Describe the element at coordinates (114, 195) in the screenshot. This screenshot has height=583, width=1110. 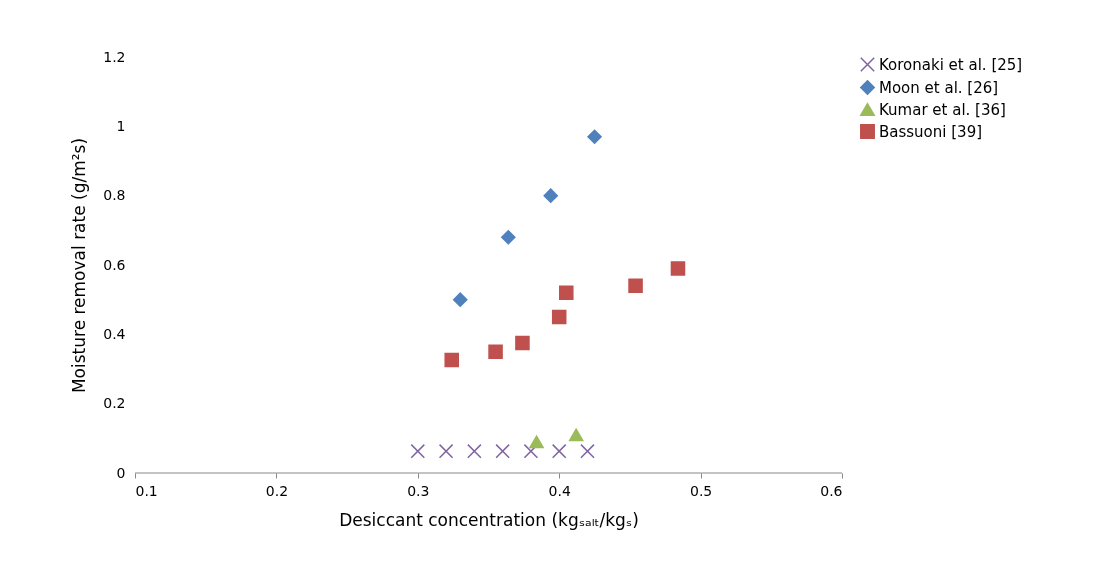
I see `y-tick-label: 0.8` at that location.